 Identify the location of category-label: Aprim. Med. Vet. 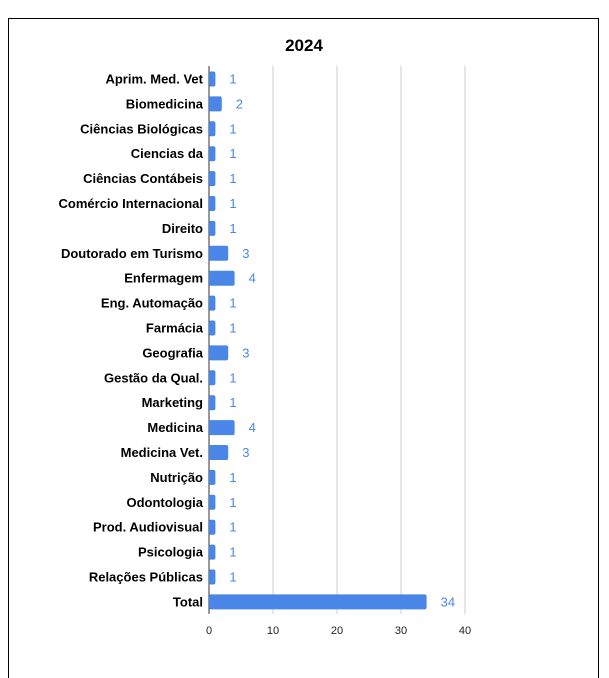
(154, 79).